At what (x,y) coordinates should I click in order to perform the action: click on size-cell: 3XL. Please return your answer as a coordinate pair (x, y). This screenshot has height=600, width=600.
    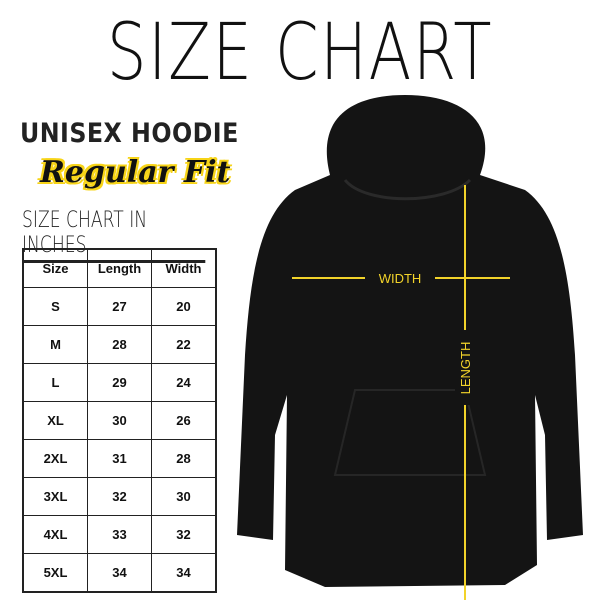
    Looking at the image, I should click on (55, 496).